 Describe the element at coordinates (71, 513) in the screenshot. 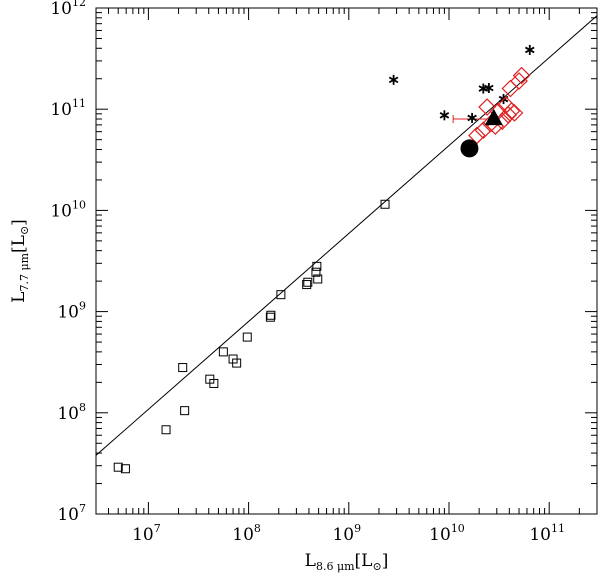

I see `y-tick-label: 10⁷` at that location.